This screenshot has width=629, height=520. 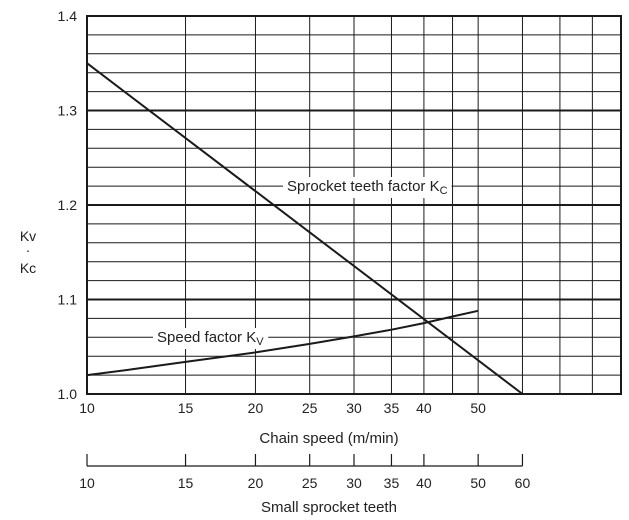 I want to click on x2-tick-label: 10, so click(x=87, y=483).